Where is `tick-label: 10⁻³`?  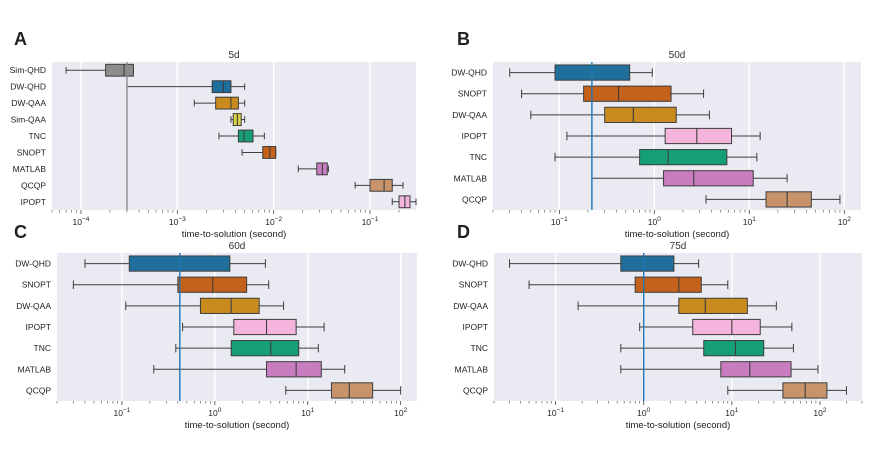 tick-label: 10⁻³ is located at coordinates (177, 221).